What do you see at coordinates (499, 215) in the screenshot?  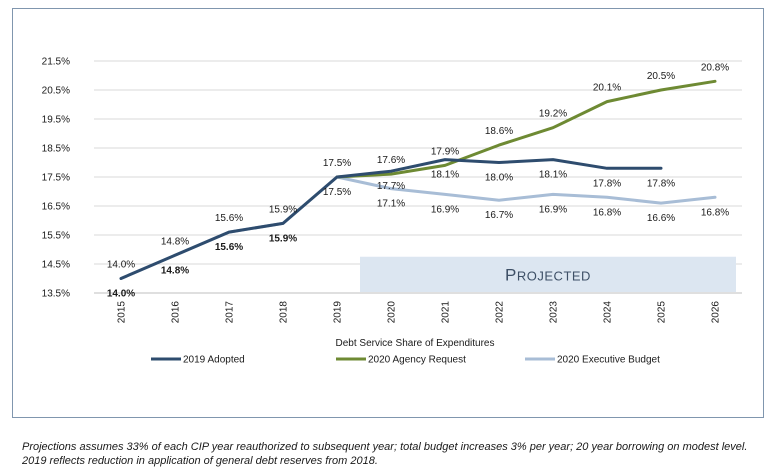 I see `data-label: 16.7%` at bounding box center [499, 215].